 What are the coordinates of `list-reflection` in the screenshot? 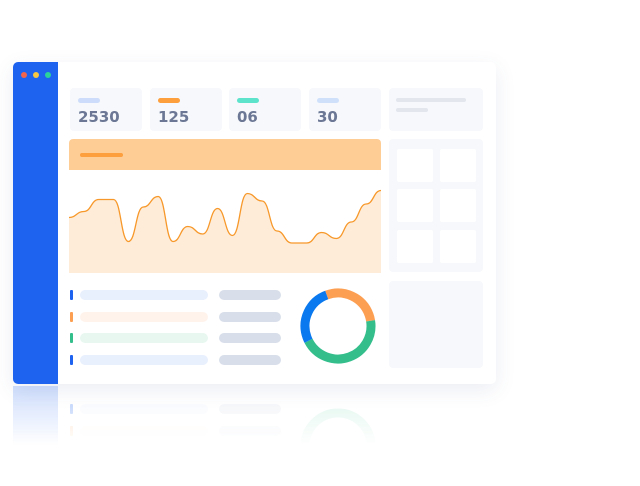 It's located at (179, 424).